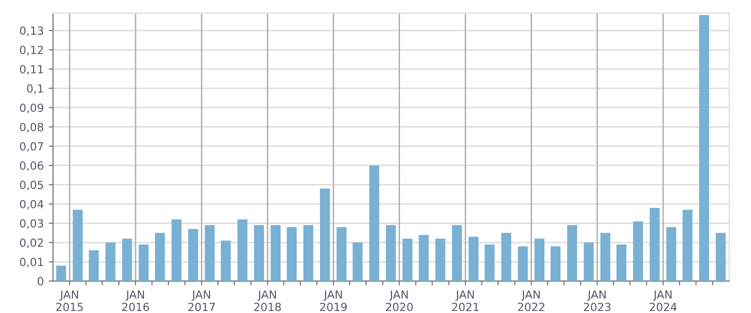  I want to click on y-tick-label: 0,05, so click(32, 185).